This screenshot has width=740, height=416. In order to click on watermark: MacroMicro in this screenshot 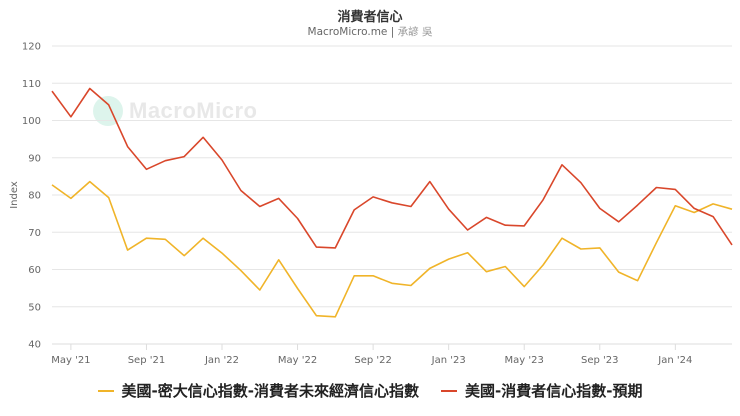, I will do `click(175, 111)`.